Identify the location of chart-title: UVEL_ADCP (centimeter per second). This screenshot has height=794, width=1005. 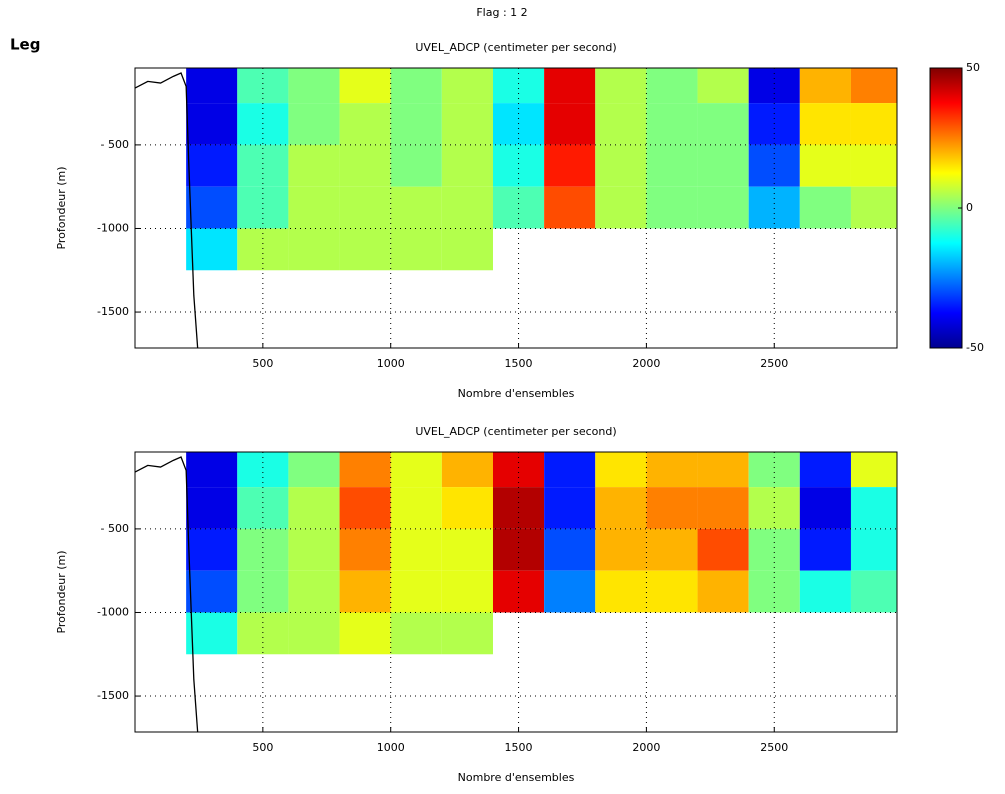
(515, 47).